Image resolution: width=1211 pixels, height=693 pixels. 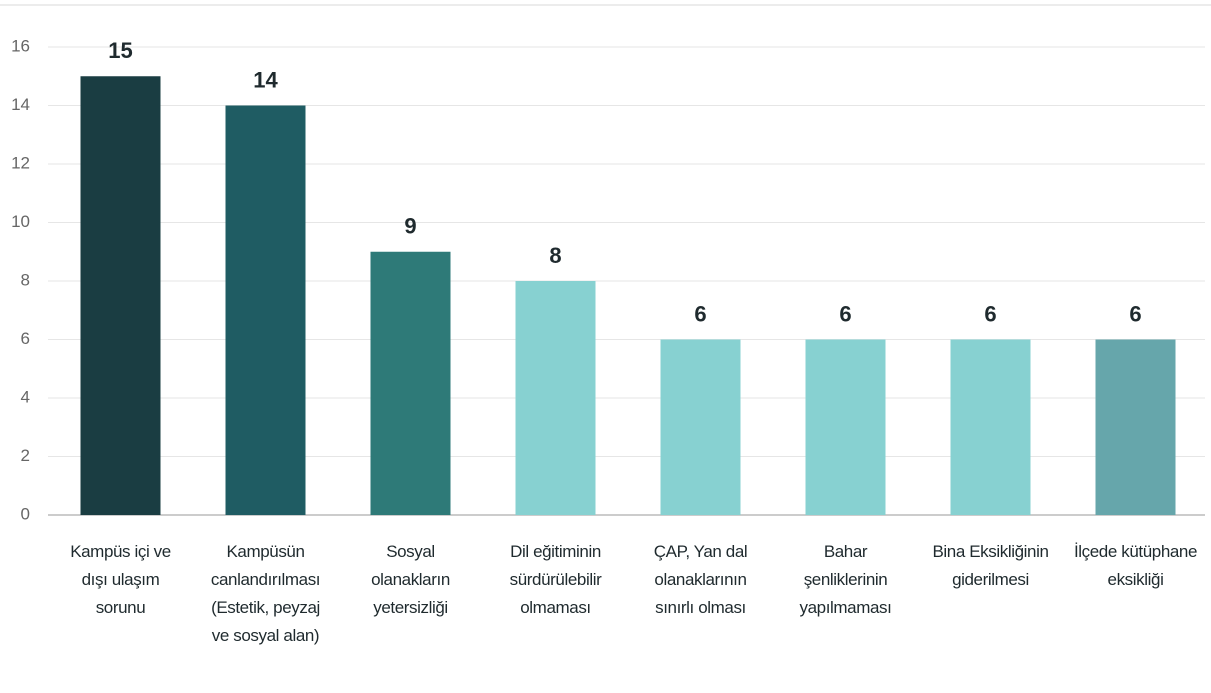 I want to click on y-tick-label: 16, so click(x=20, y=45).